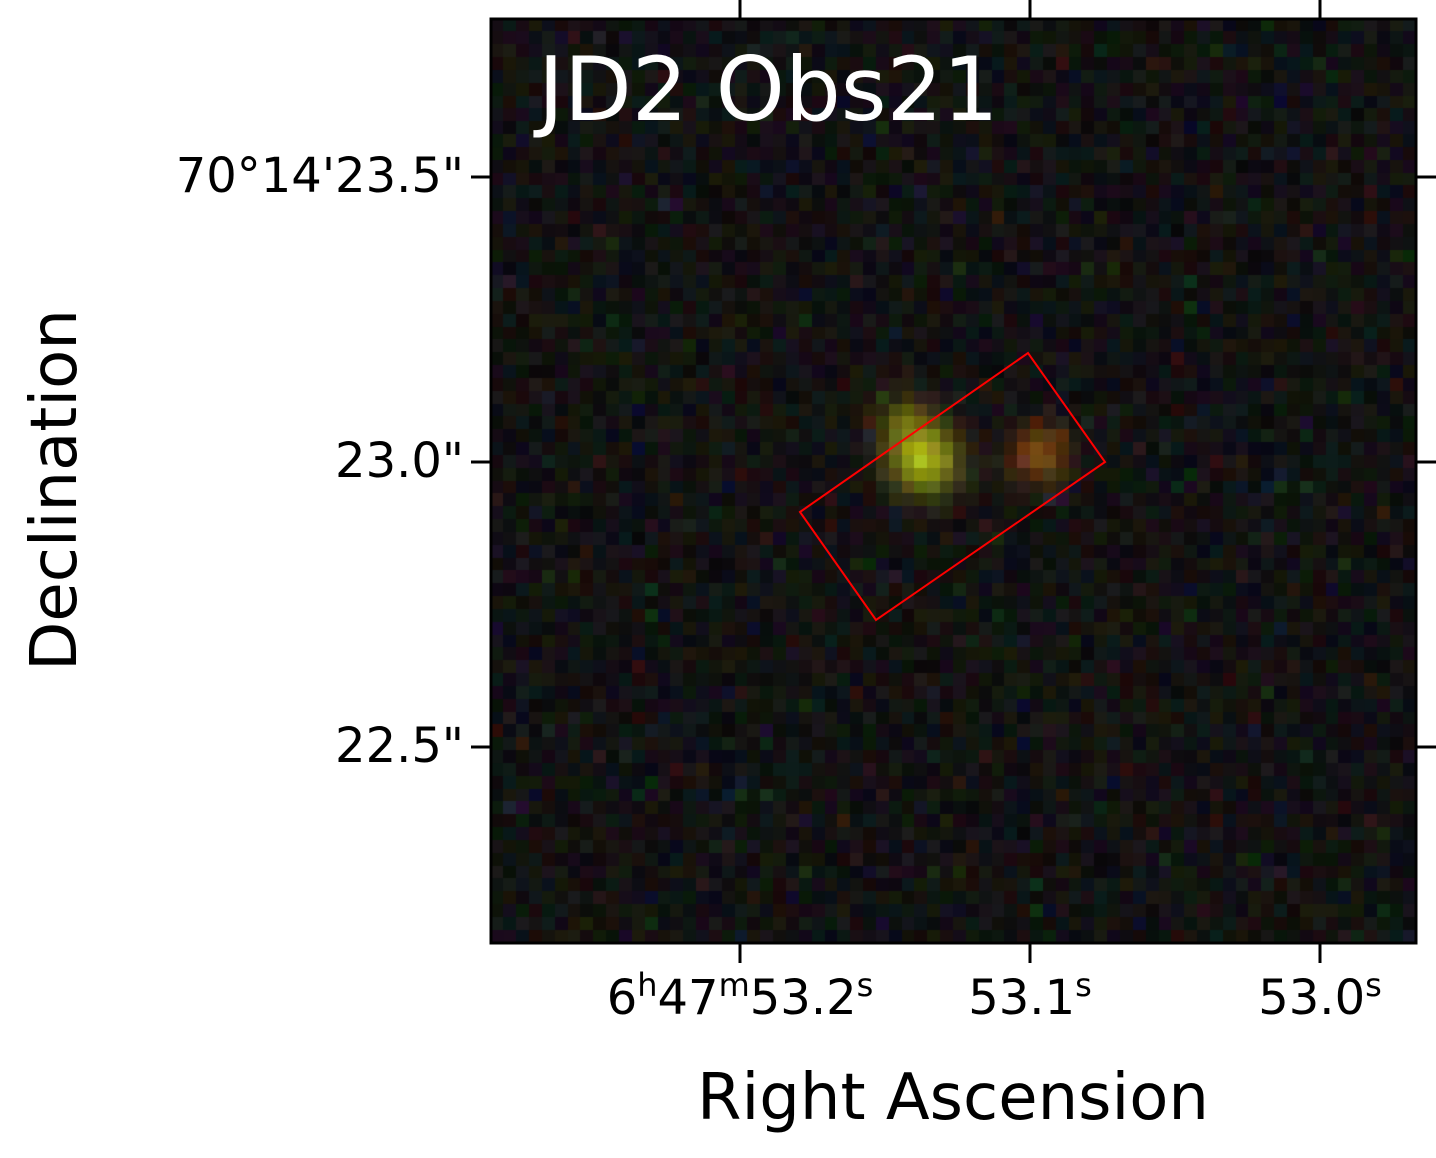 This screenshot has height=1158, width=1436. Describe the element at coordinates (399, 461) in the screenshot. I see `y-tick-label: 23.0"` at that location.